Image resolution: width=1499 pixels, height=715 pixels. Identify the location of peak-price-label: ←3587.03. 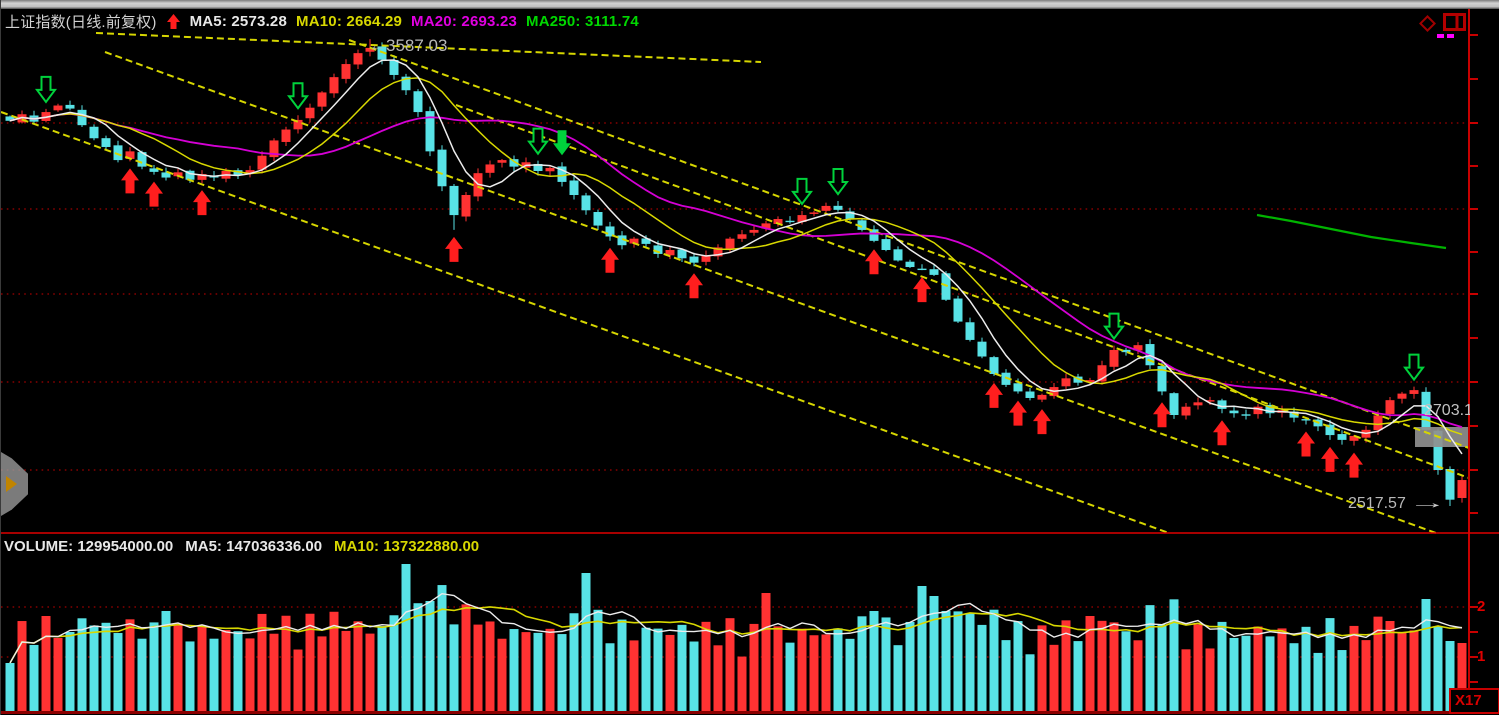
(408, 45).